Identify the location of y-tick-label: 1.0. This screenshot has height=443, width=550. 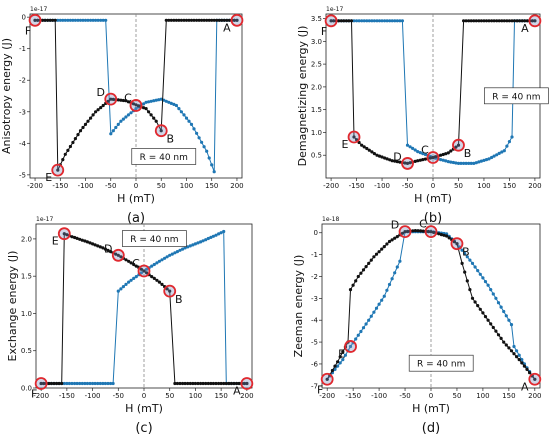
(26, 314).